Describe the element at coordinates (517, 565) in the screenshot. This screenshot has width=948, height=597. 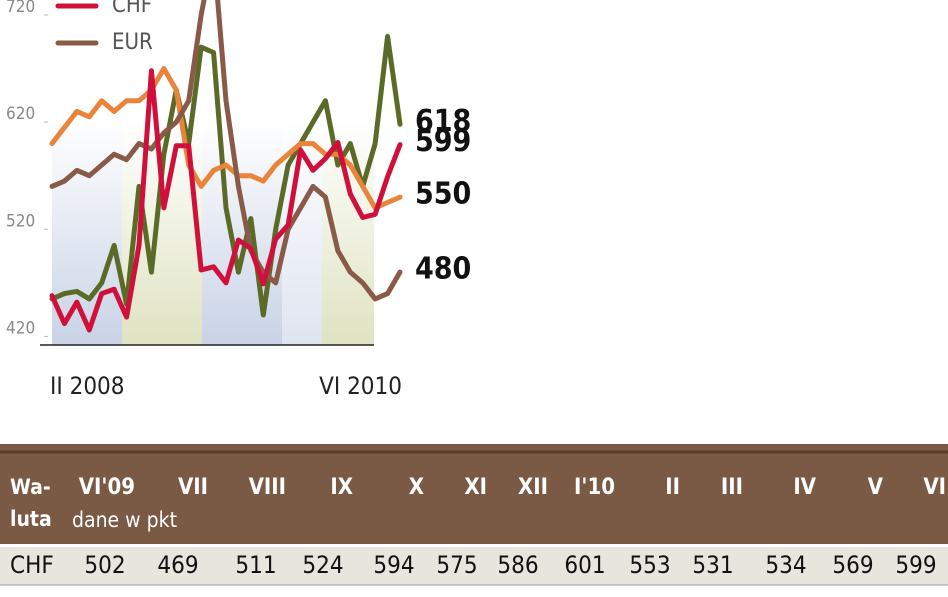
I see `cell: 586` at that location.